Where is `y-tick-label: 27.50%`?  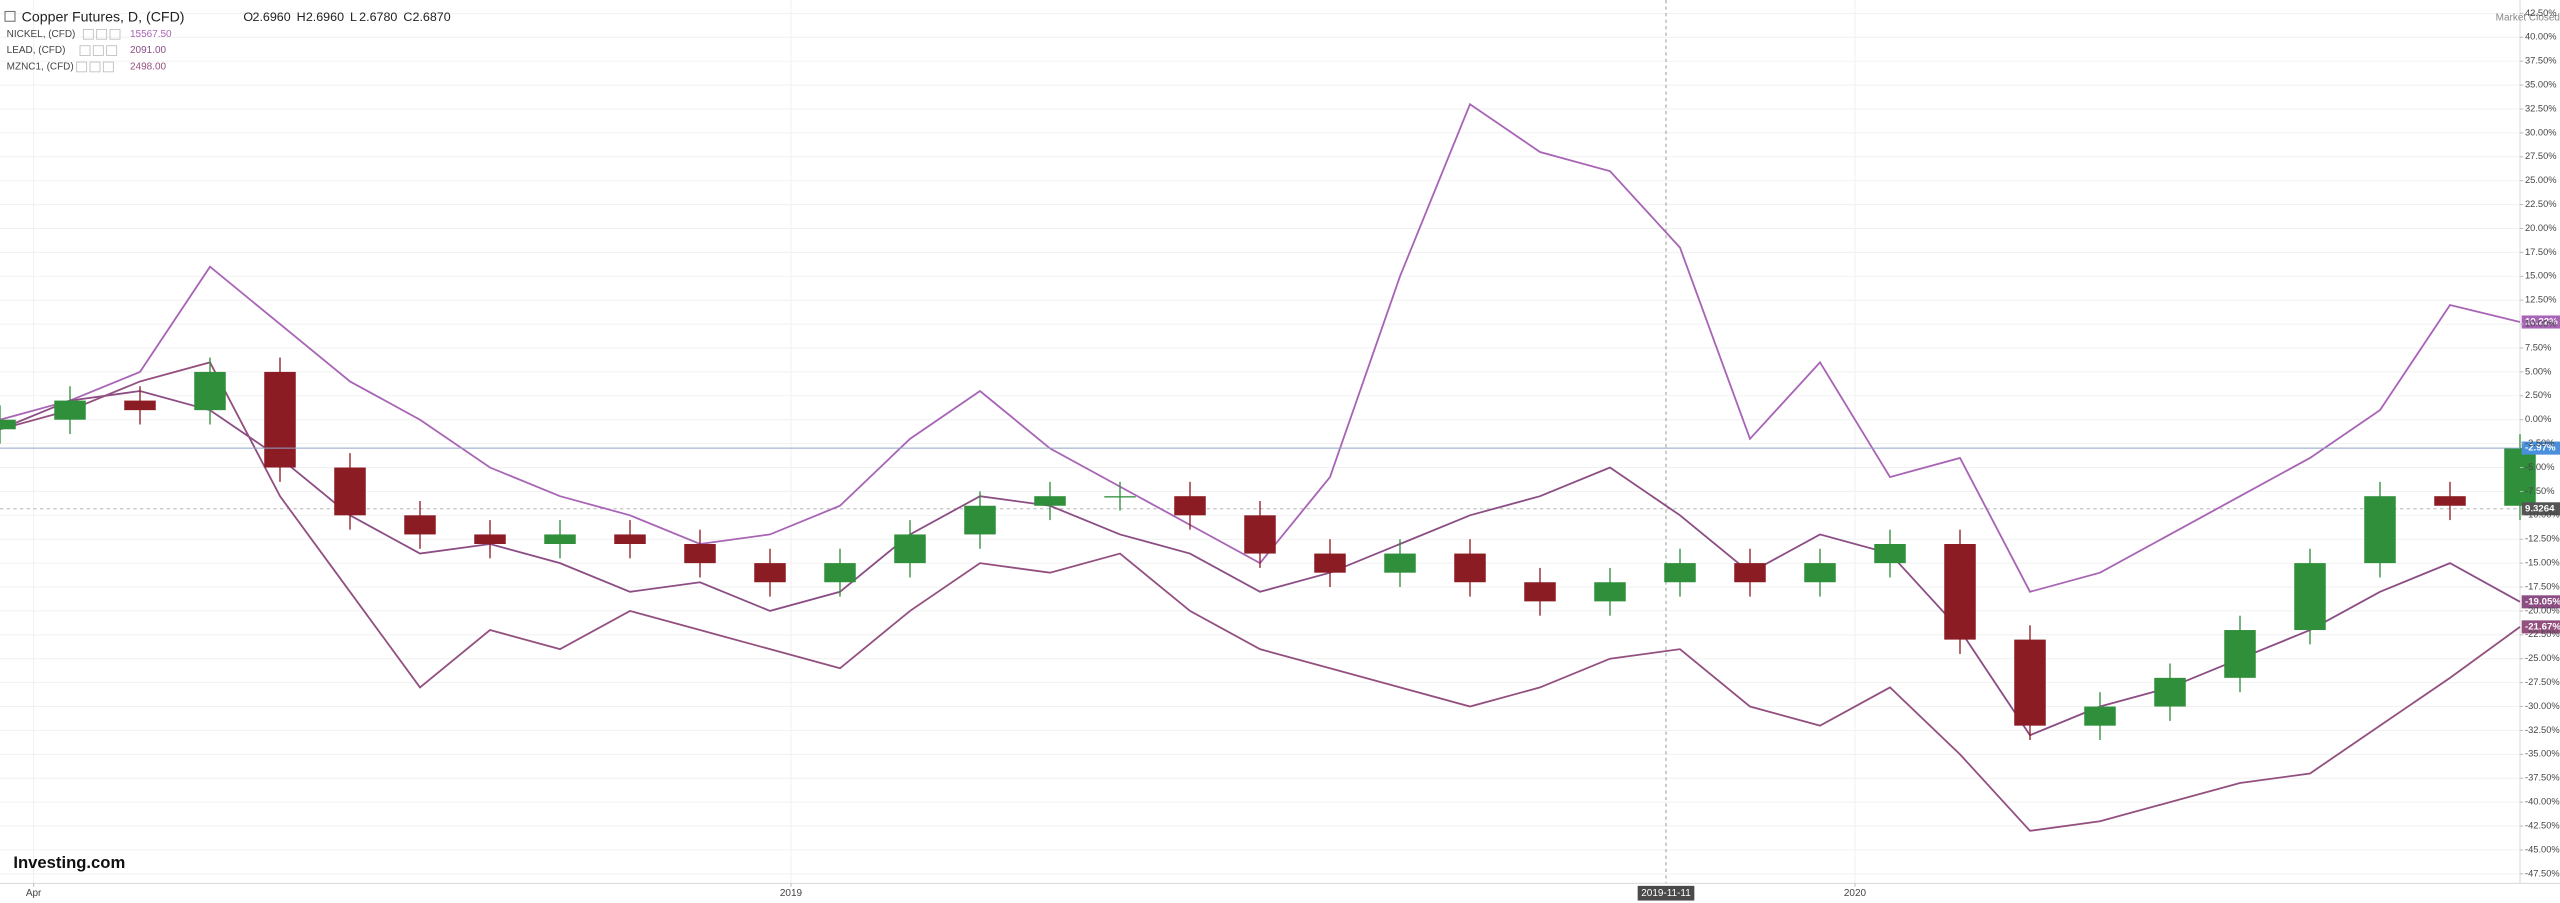 y-tick-label: 27.50% is located at coordinates (2541, 156).